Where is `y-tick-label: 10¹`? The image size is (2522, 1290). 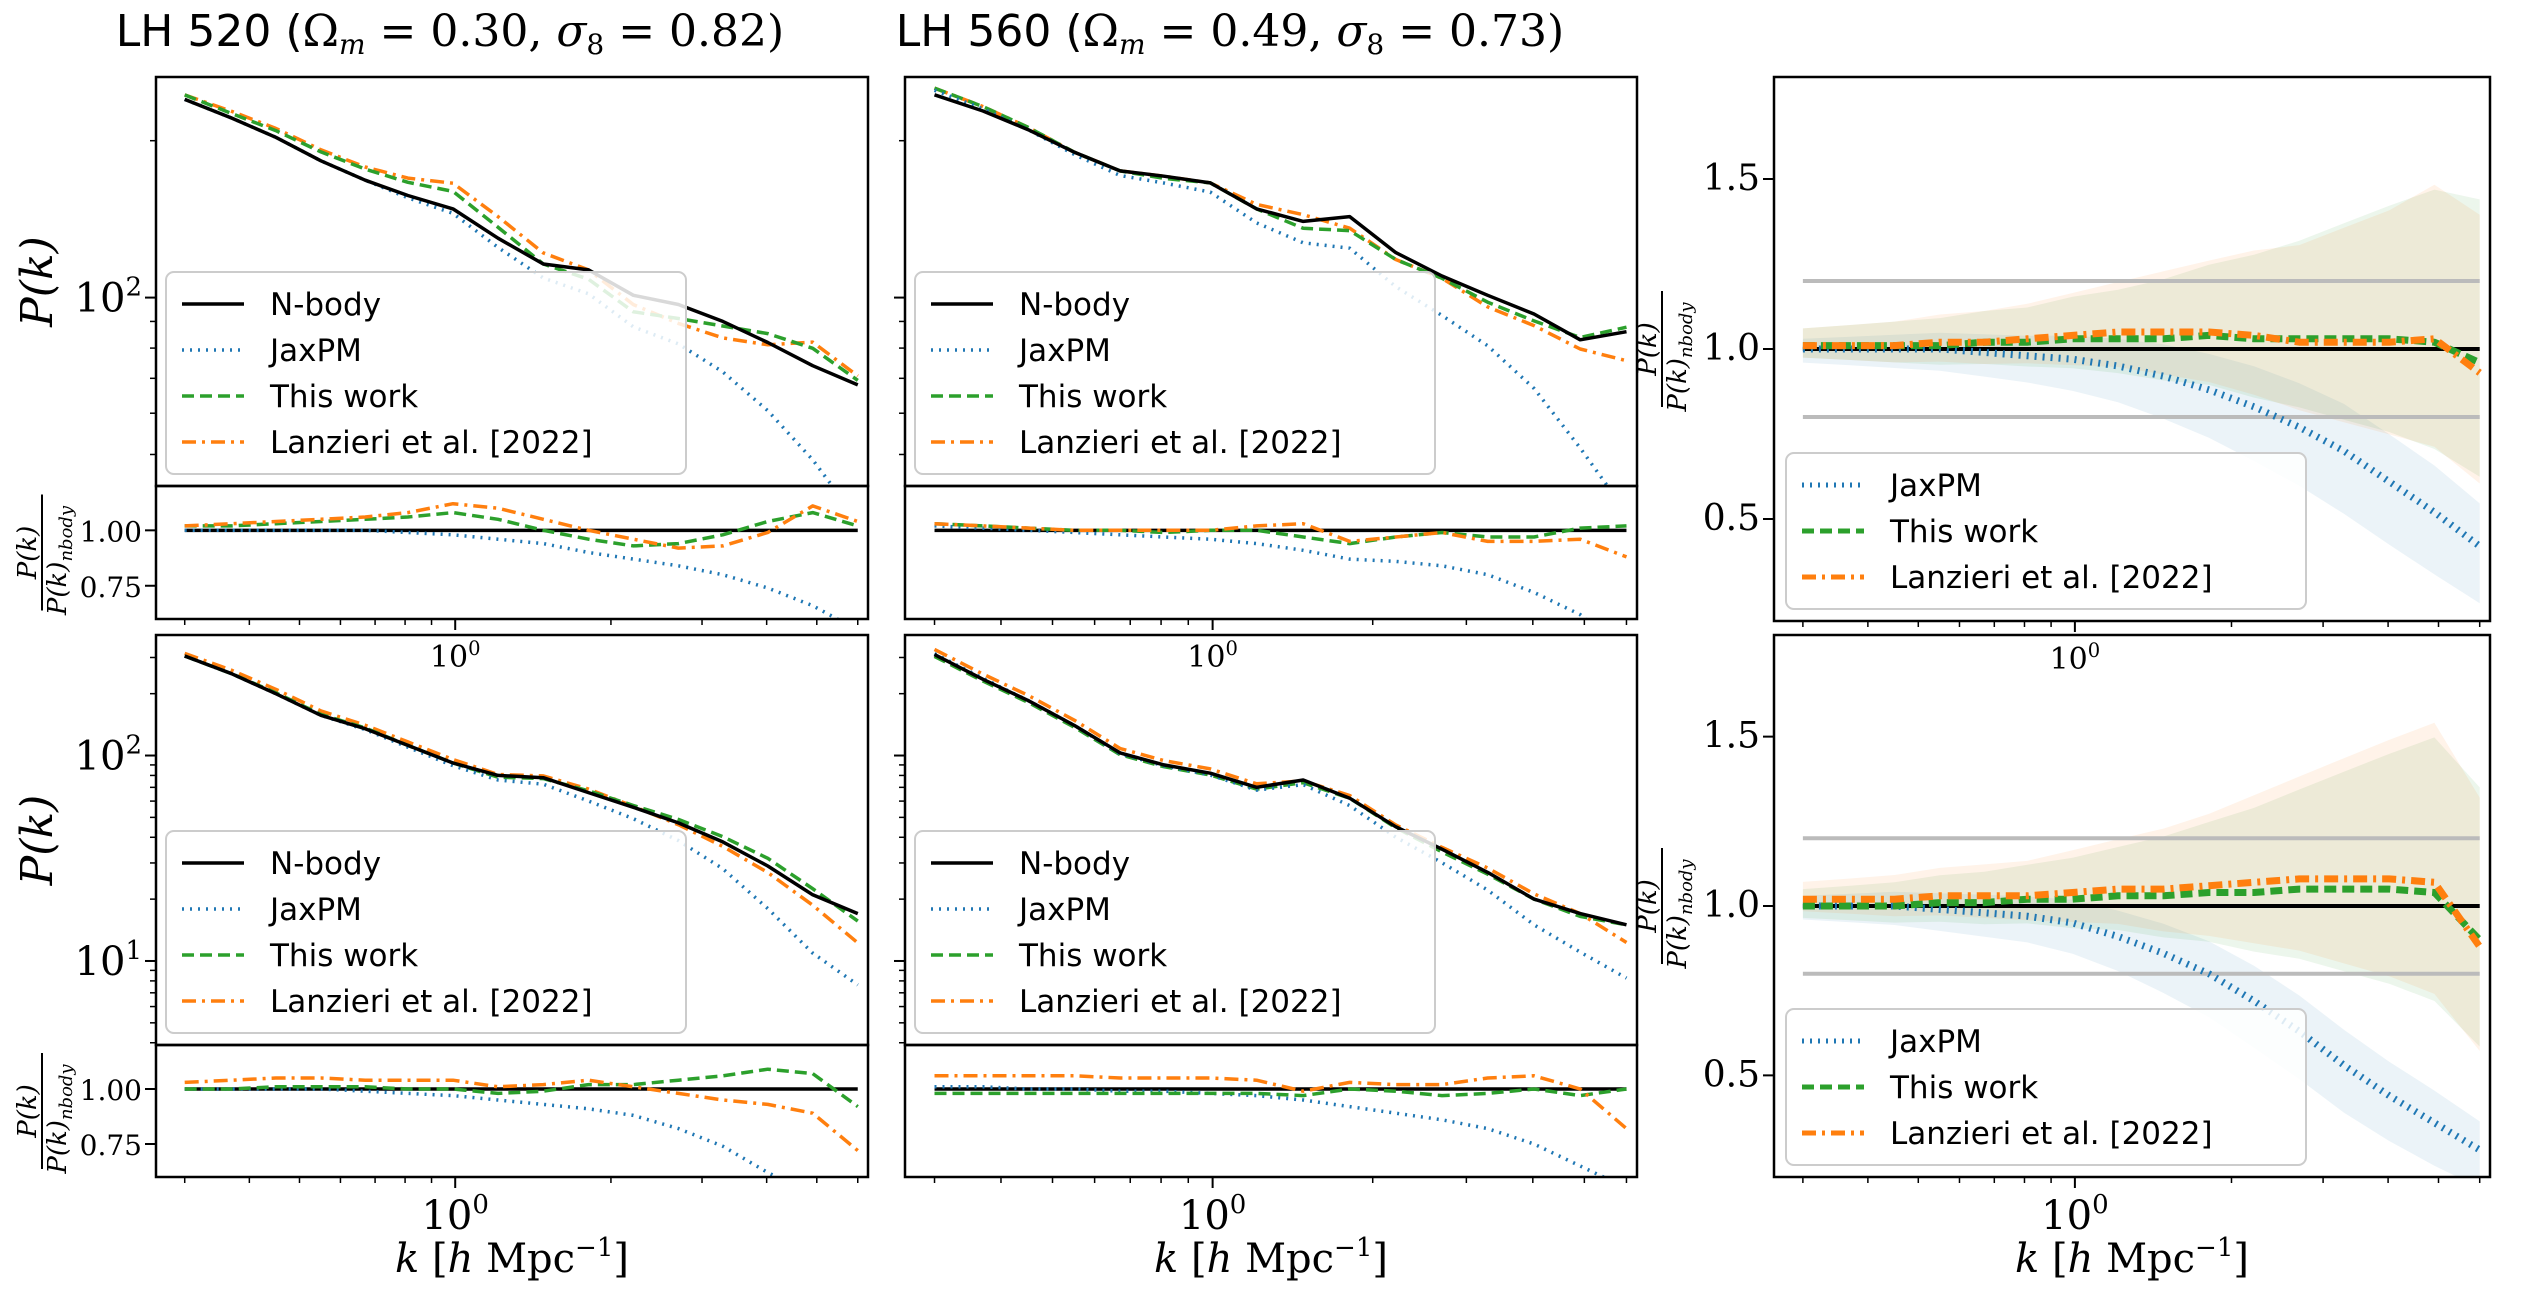
y-tick-label: 10¹ is located at coordinates (108, 960).